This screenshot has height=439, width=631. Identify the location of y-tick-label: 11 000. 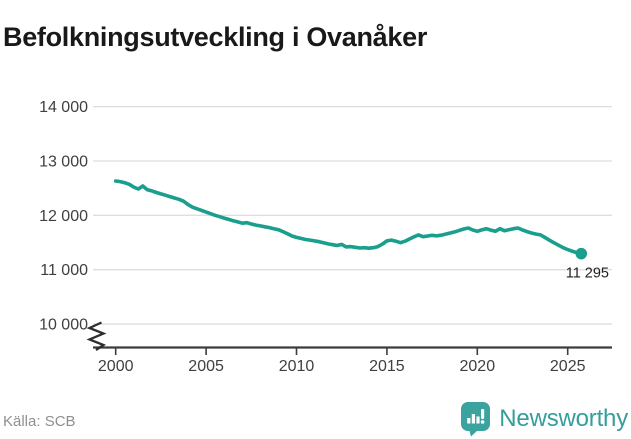
(64, 270).